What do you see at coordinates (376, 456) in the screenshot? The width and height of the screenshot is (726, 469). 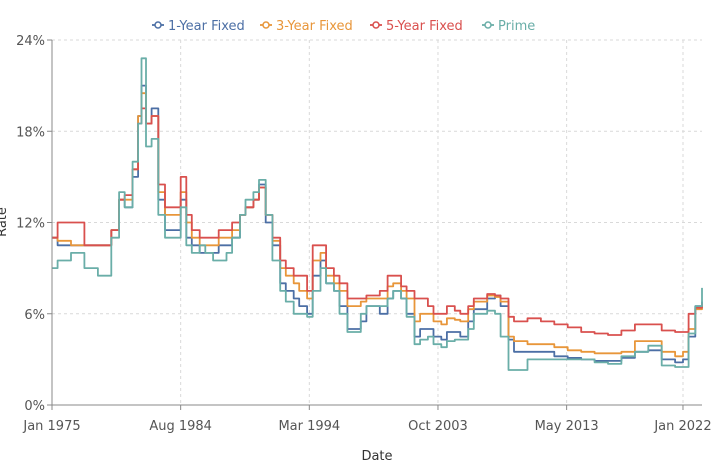 I see `x-axis-title: Date` at bounding box center [376, 456].